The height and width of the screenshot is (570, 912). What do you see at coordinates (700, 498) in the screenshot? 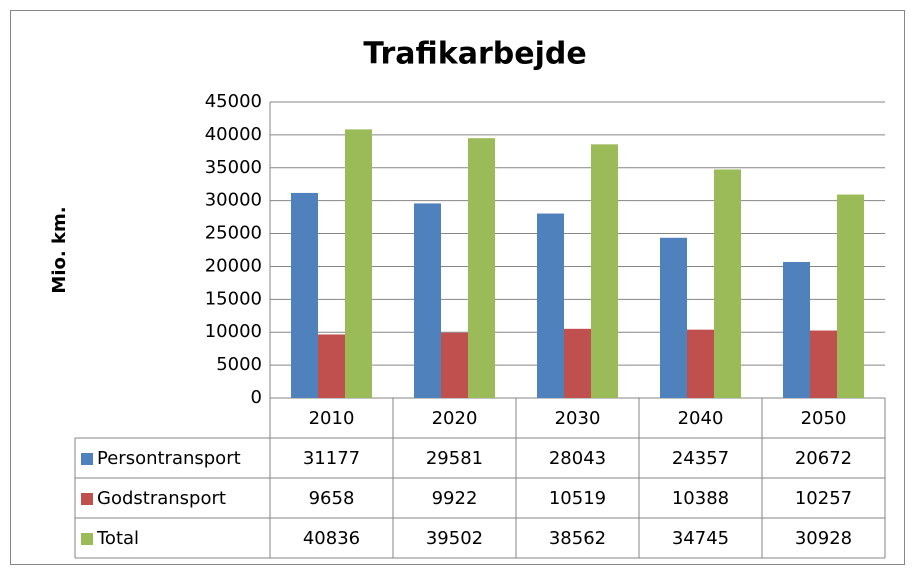
I see `table-value: 10388` at bounding box center [700, 498].